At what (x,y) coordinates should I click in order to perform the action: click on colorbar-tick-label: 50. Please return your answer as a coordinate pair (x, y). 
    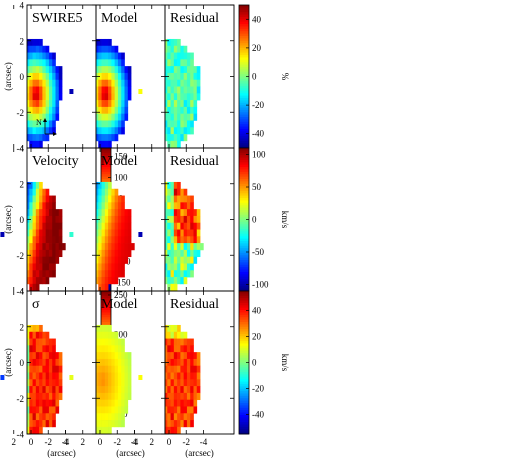
    Looking at the image, I should click on (257, 187).